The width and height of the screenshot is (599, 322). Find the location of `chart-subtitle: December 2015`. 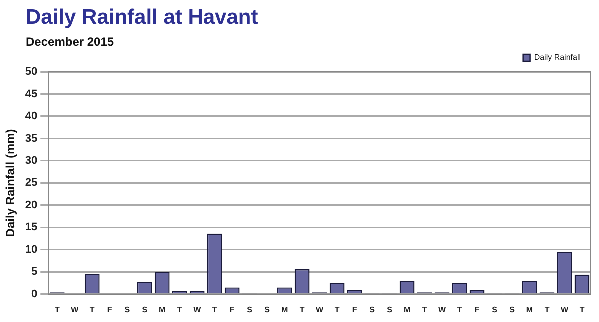

chart-subtitle: December 2015 is located at coordinates (70, 42).